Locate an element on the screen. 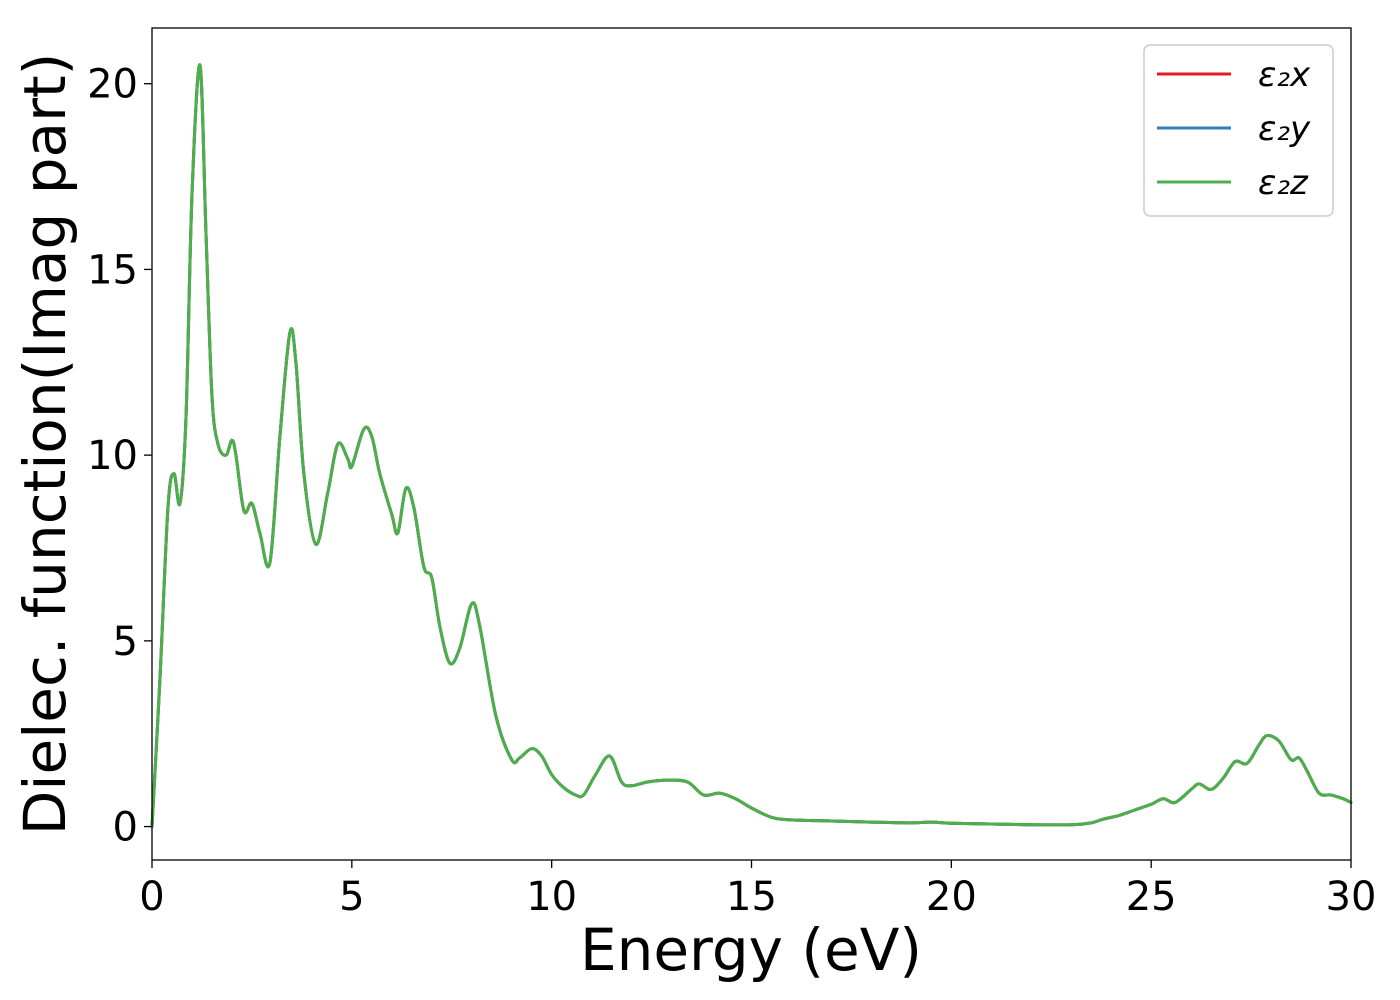 The height and width of the screenshot is (1000, 1400). legend-label-1: ε₂x is located at coordinates (1284, 75).